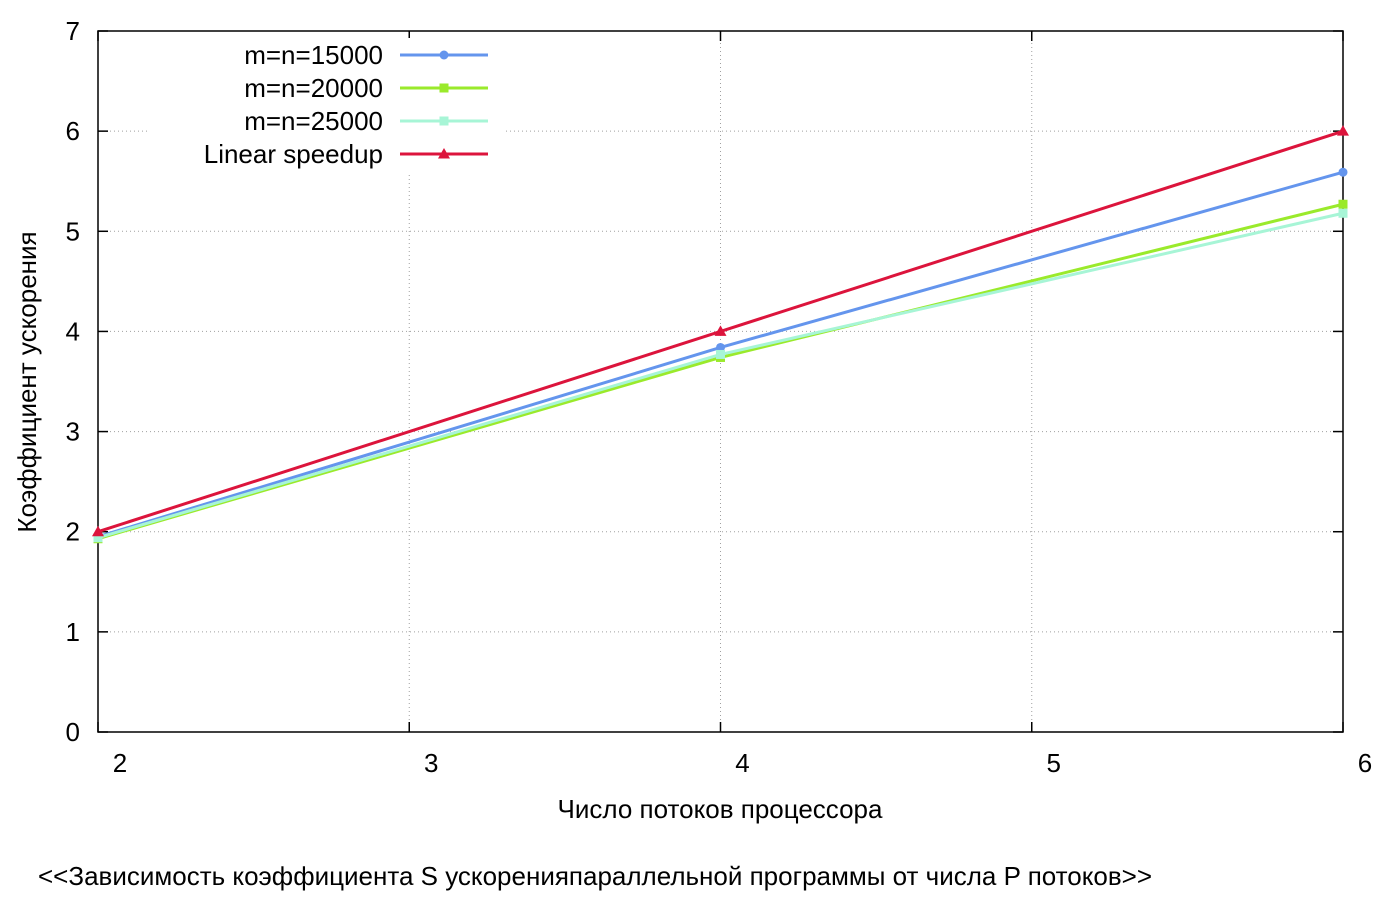 This screenshot has width=1400, height=900. I want to click on y-tick-label: 2, so click(73, 532).